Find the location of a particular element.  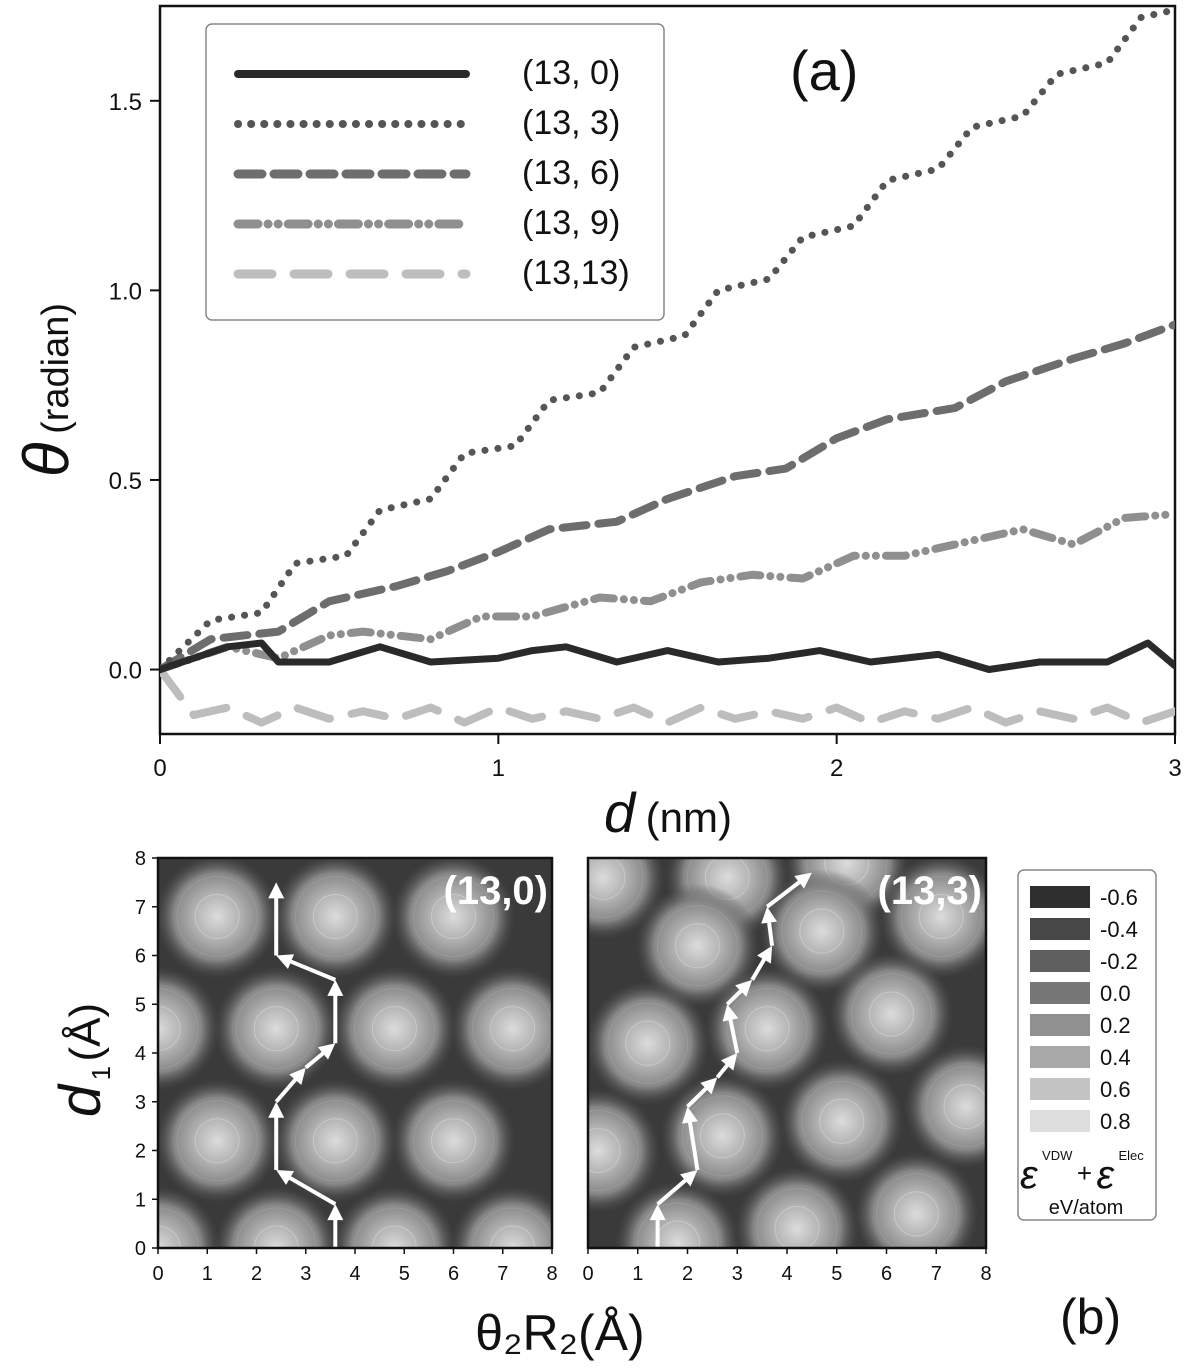

y-axis-unit-angstrom: (Å) is located at coordinates (85, 1032).